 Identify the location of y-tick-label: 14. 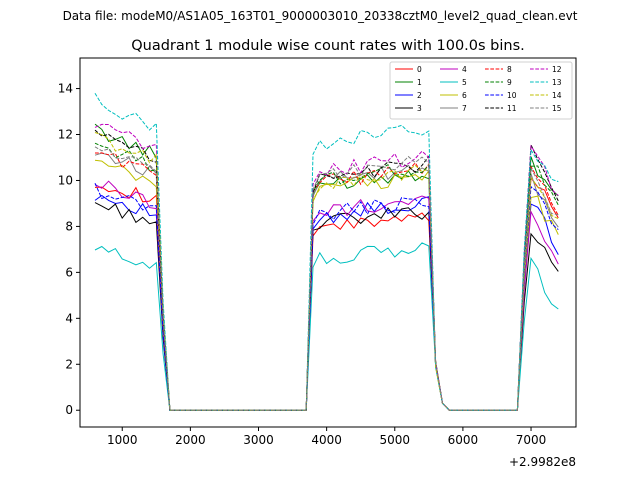
(65, 89).